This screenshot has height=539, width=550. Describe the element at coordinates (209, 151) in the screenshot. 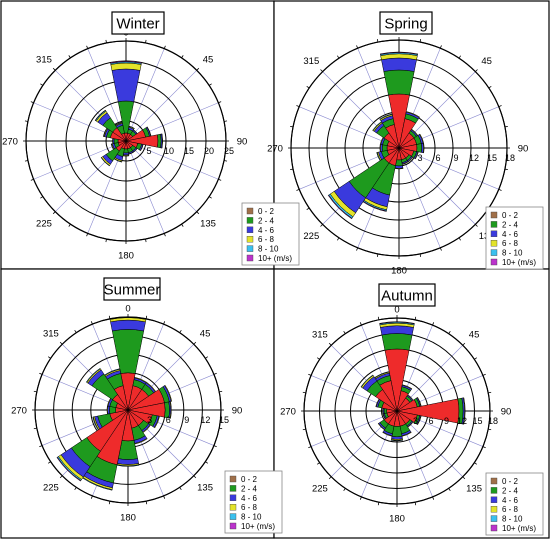

I see `radial-tick-label: 20` at that location.